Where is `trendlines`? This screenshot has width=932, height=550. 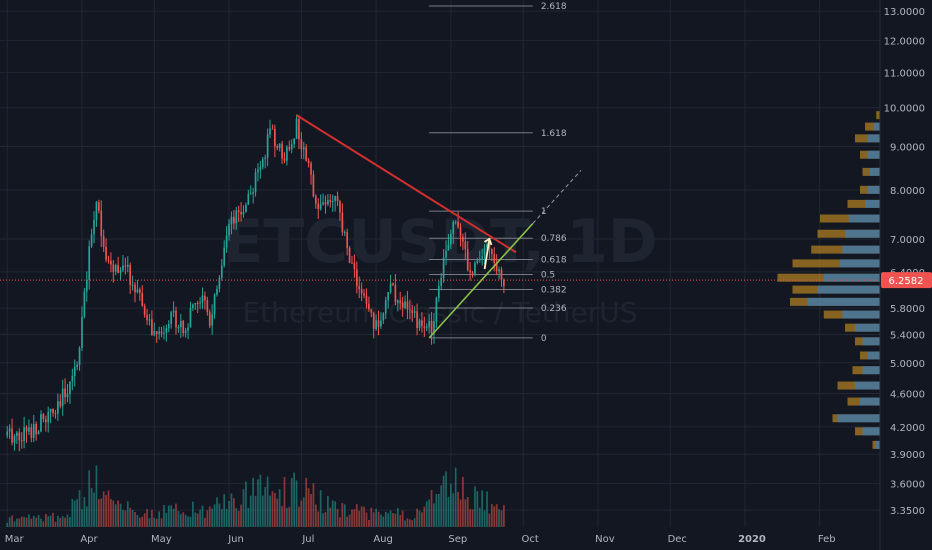
trendlines is located at coordinates (439, 226).